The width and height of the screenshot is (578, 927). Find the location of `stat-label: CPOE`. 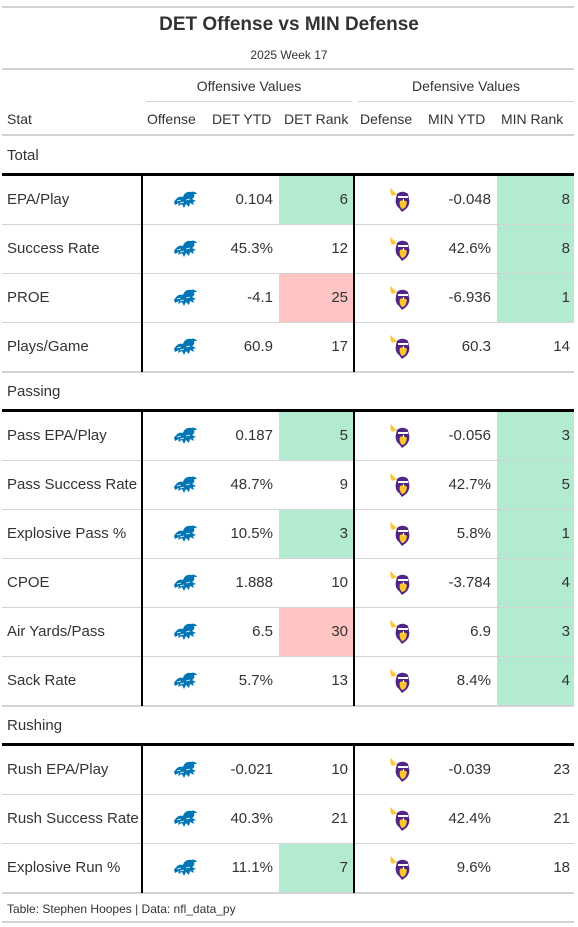

stat-label: CPOE is located at coordinates (28, 582).